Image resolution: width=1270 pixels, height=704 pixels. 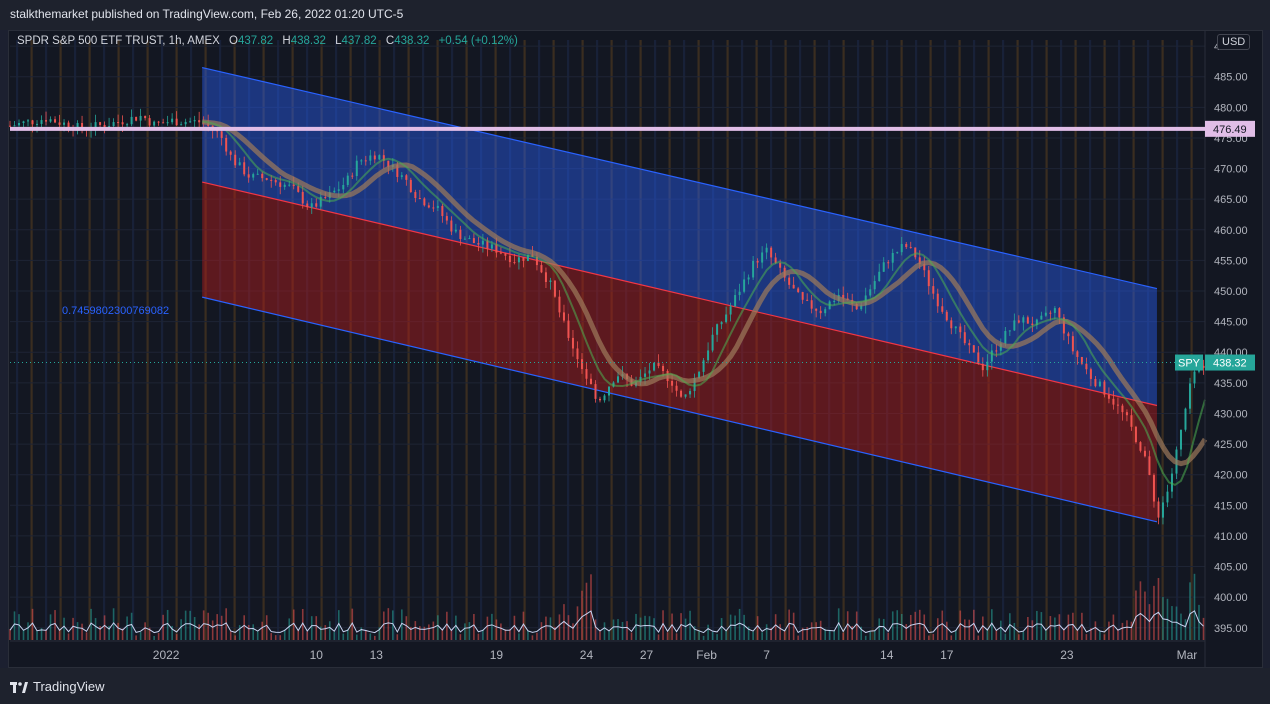 I want to click on tradingview-brand: TradingView, so click(x=57, y=686).